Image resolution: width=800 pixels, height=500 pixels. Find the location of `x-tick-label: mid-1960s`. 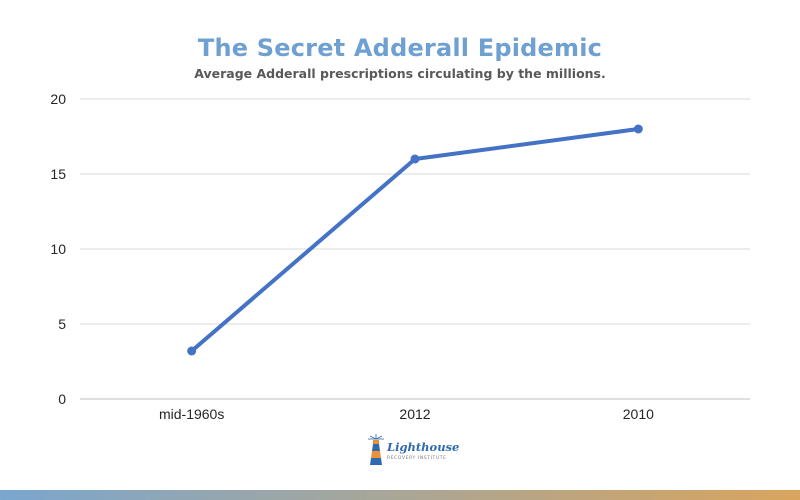

x-tick-label: mid-1960s is located at coordinates (191, 414).